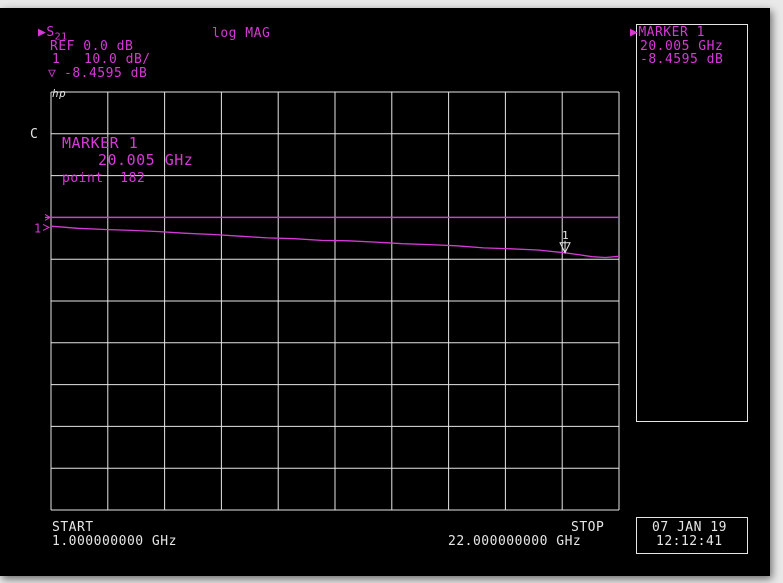  Describe the element at coordinates (689, 541) in the screenshot. I see `time-label: 12:12:41` at that location.